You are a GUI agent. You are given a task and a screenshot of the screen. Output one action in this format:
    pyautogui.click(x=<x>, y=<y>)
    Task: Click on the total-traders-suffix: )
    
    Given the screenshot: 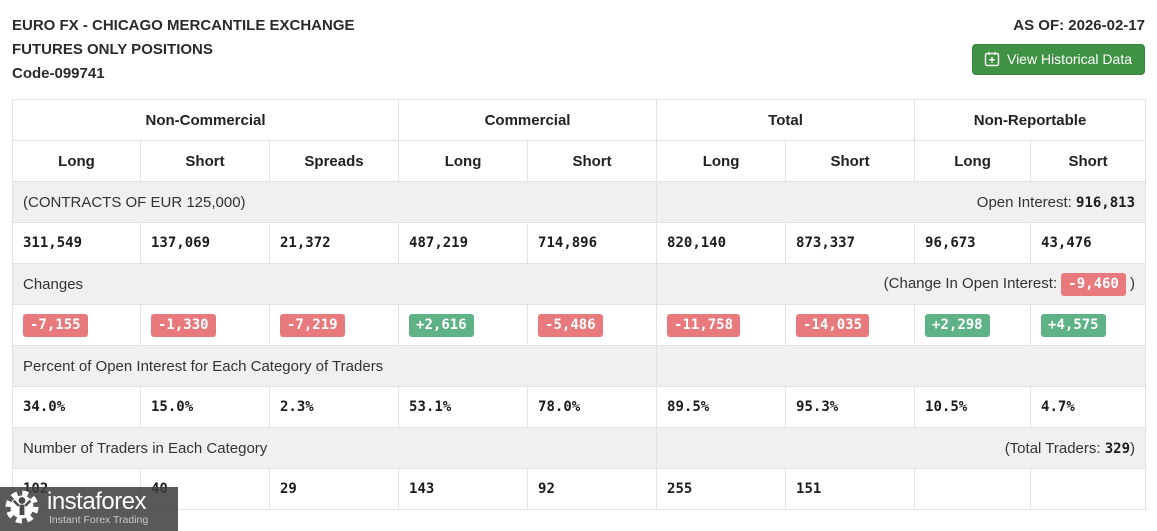 What is the action you would take?
    pyautogui.click(x=1133, y=448)
    